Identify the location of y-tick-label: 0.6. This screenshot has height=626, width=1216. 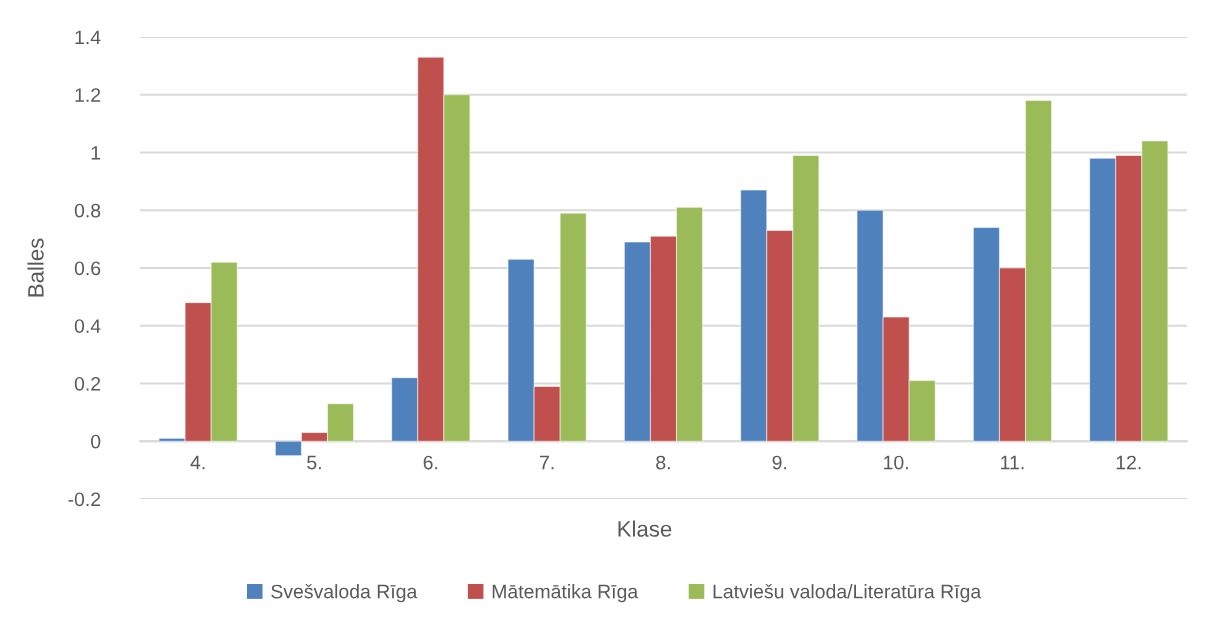
(87, 268).